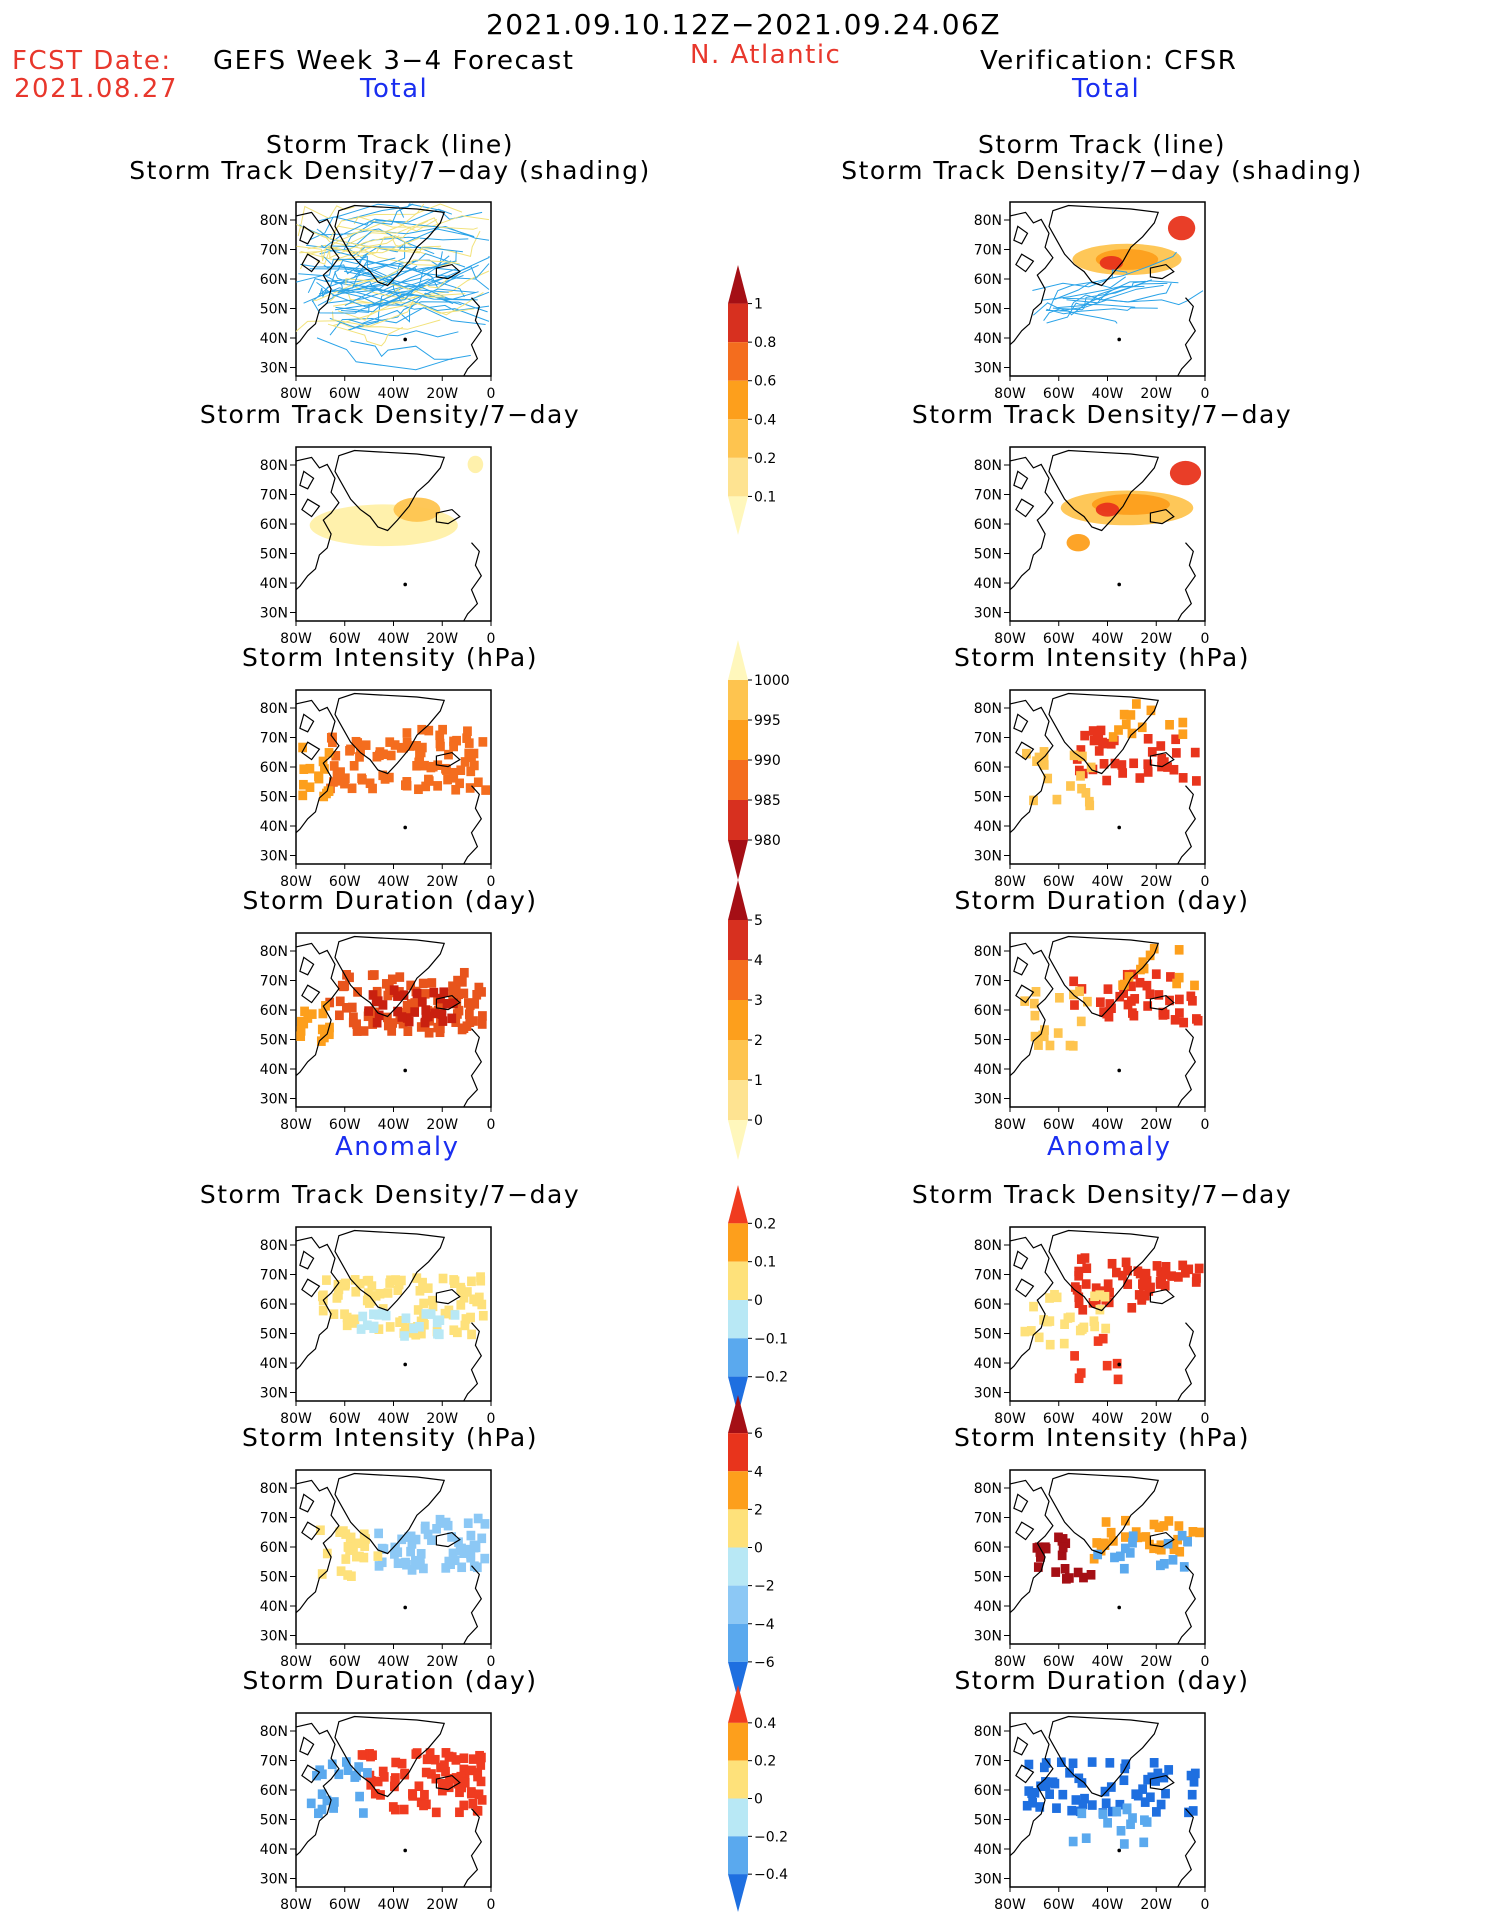 The width and height of the screenshot is (1487, 1925). What do you see at coordinates (738, 1680) in the screenshot?
I see `colorbar-intensity_anom-cap-bottom` at bounding box center [738, 1680].